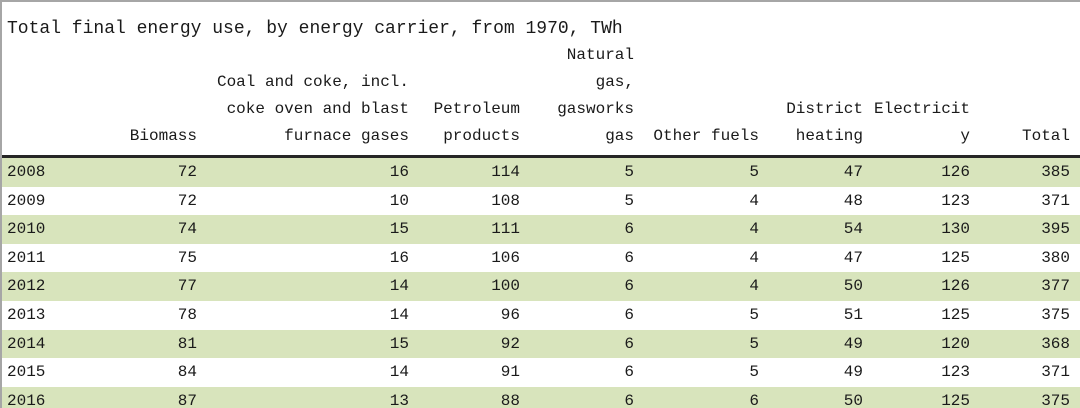  I want to click on value-cell-petroleum: 96, so click(510, 314).